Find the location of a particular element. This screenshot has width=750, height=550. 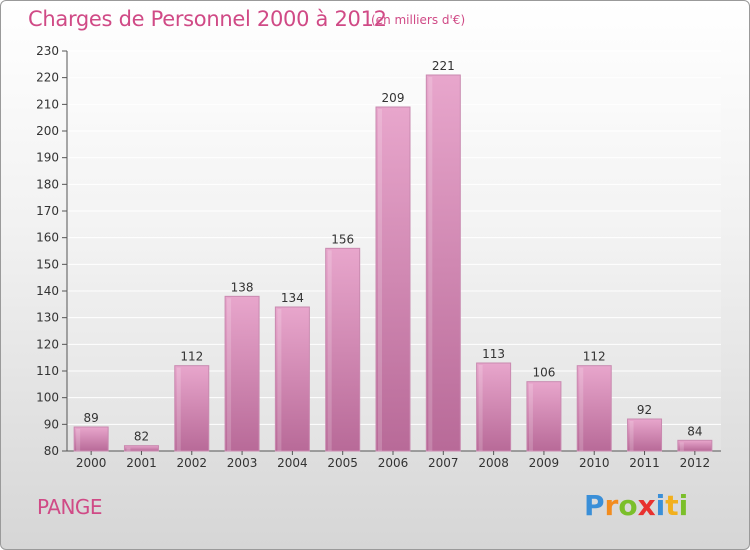

proxiti-logo: Proxiti is located at coordinates (636, 505).